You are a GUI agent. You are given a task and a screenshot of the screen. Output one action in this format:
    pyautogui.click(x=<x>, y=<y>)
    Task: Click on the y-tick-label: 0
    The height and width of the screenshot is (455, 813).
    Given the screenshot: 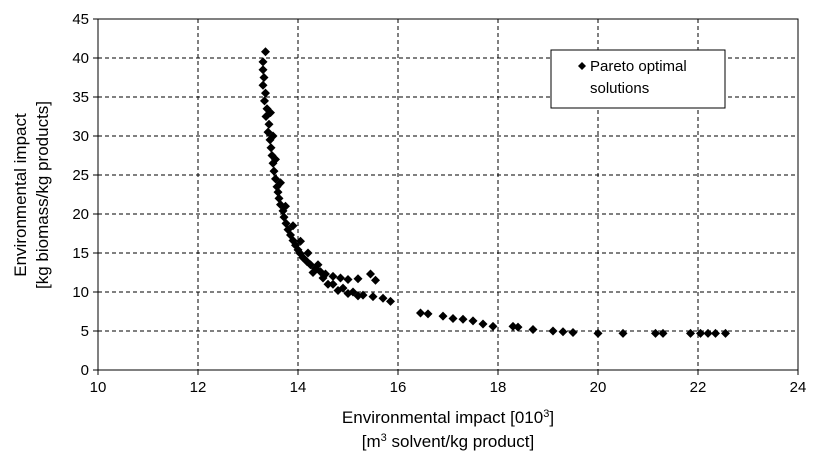 What is the action you would take?
    pyautogui.click(x=85, y=370)
    